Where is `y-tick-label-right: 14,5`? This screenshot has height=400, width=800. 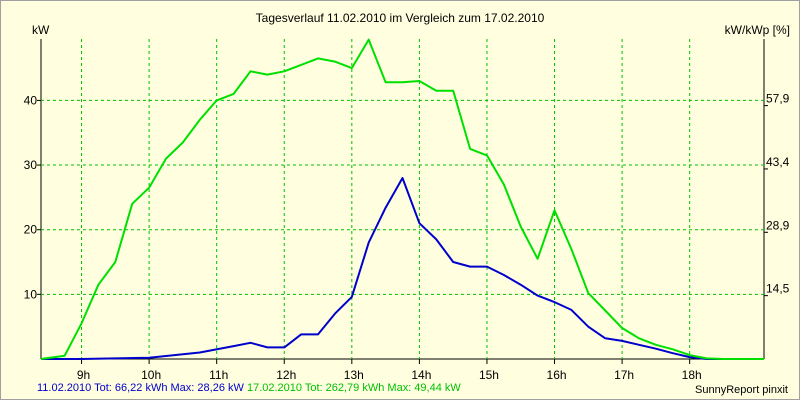
y-tick-label-right: 14,5 is located at coordinates (778, 289).